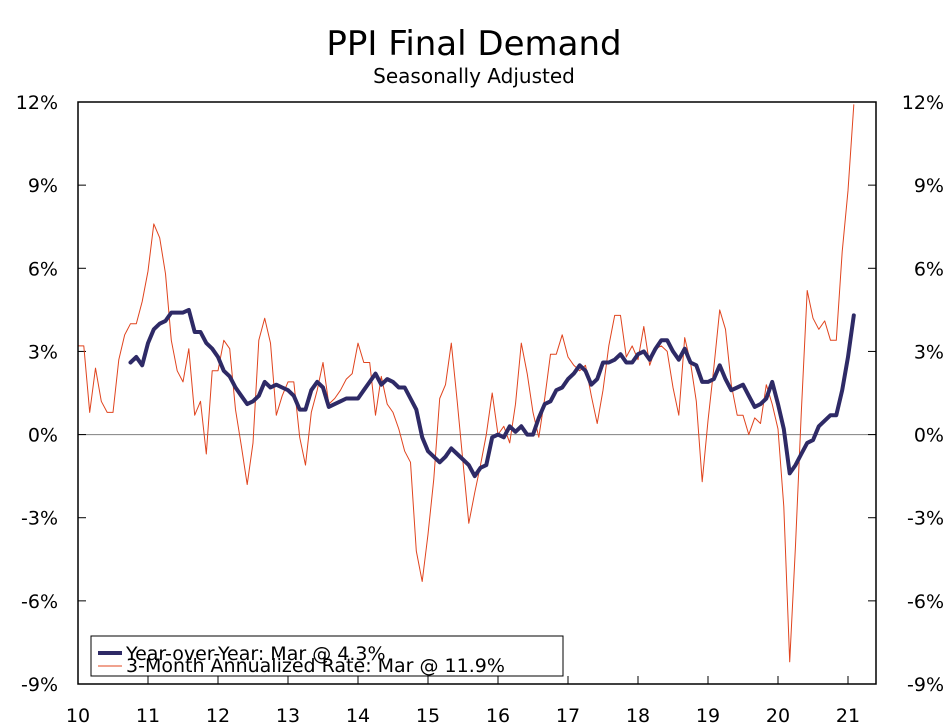 The height and width of the screenshot is (727, 947). I want to click on legend-box, so click(327, 656).